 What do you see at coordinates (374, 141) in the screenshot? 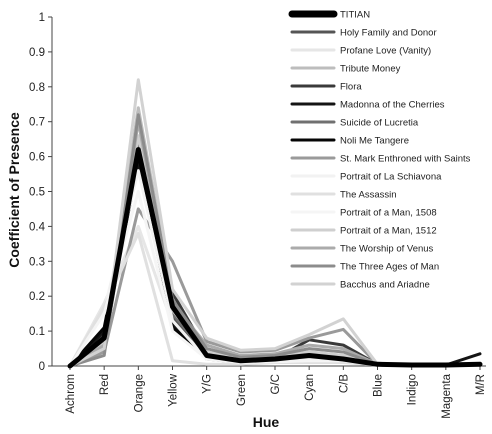
I see `legend-label: Noli Me Tangere` at bounding box center [374, 141].